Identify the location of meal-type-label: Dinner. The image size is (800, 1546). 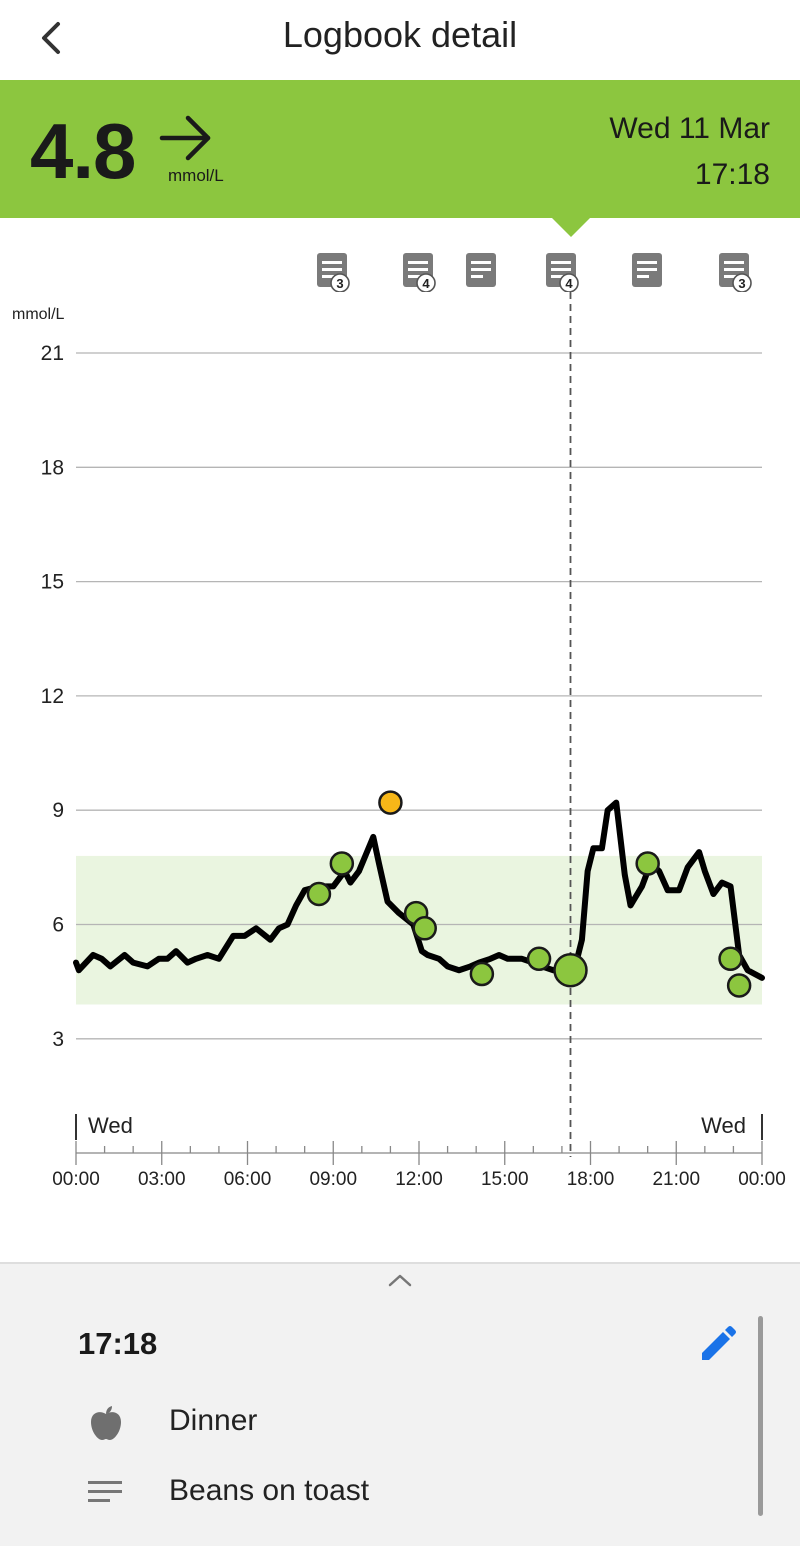
(213, 1420).